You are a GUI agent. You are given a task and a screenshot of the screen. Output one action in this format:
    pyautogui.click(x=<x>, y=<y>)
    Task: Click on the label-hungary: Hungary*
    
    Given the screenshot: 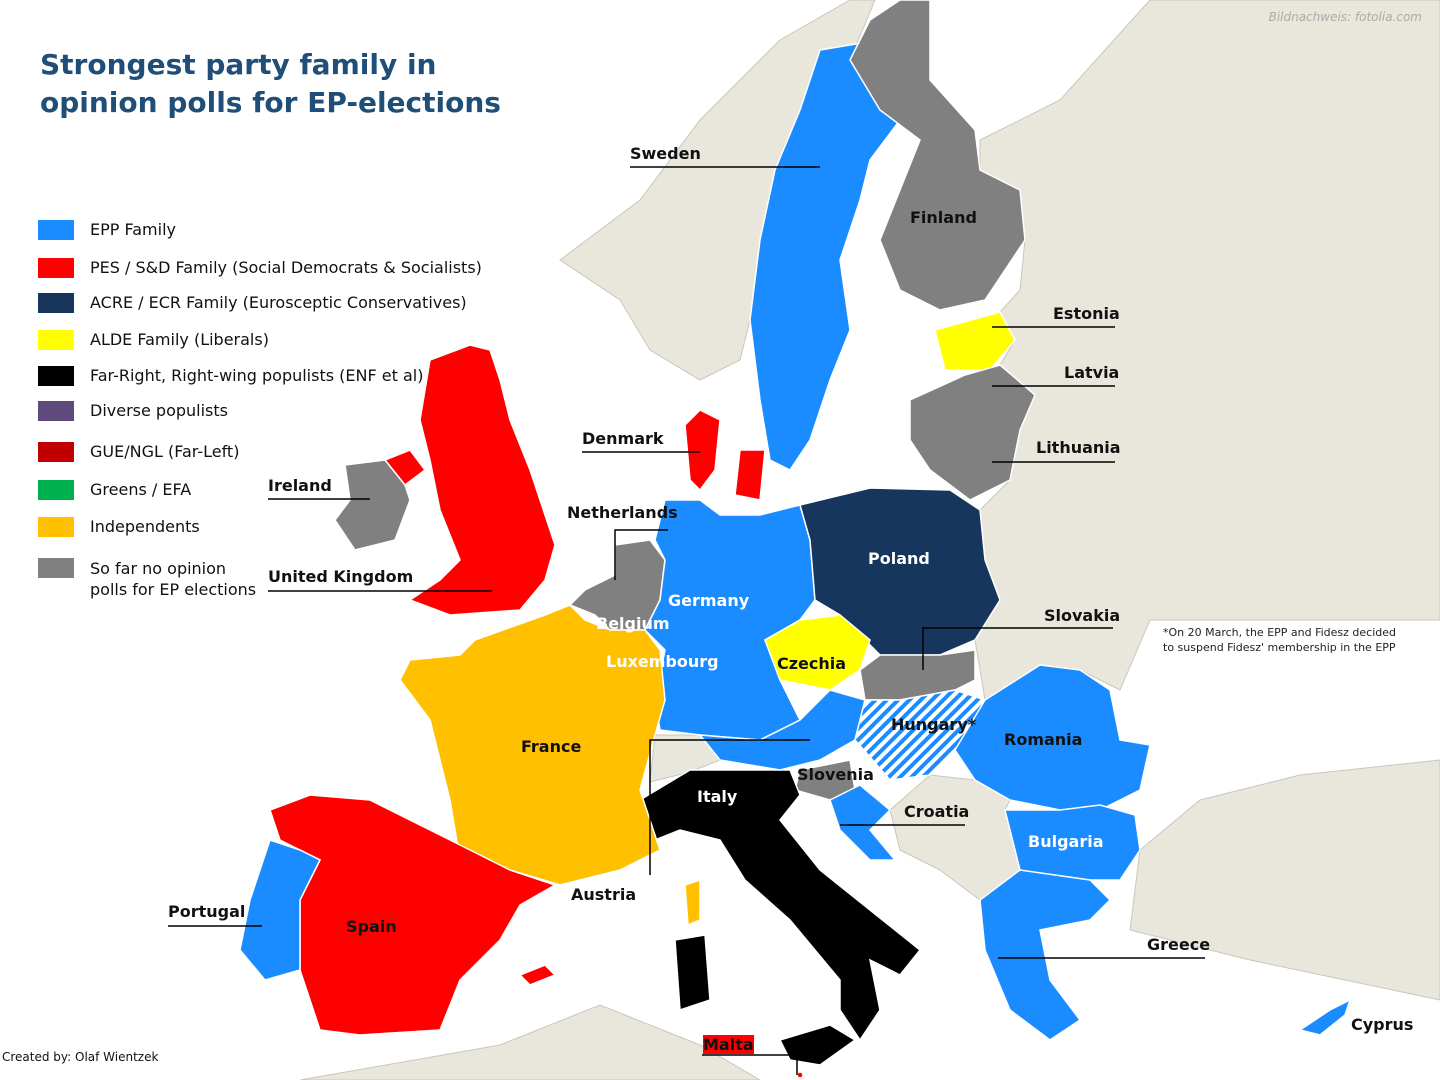 What is the action you would take?
    pyautogui.click(x=934, y=724)
    